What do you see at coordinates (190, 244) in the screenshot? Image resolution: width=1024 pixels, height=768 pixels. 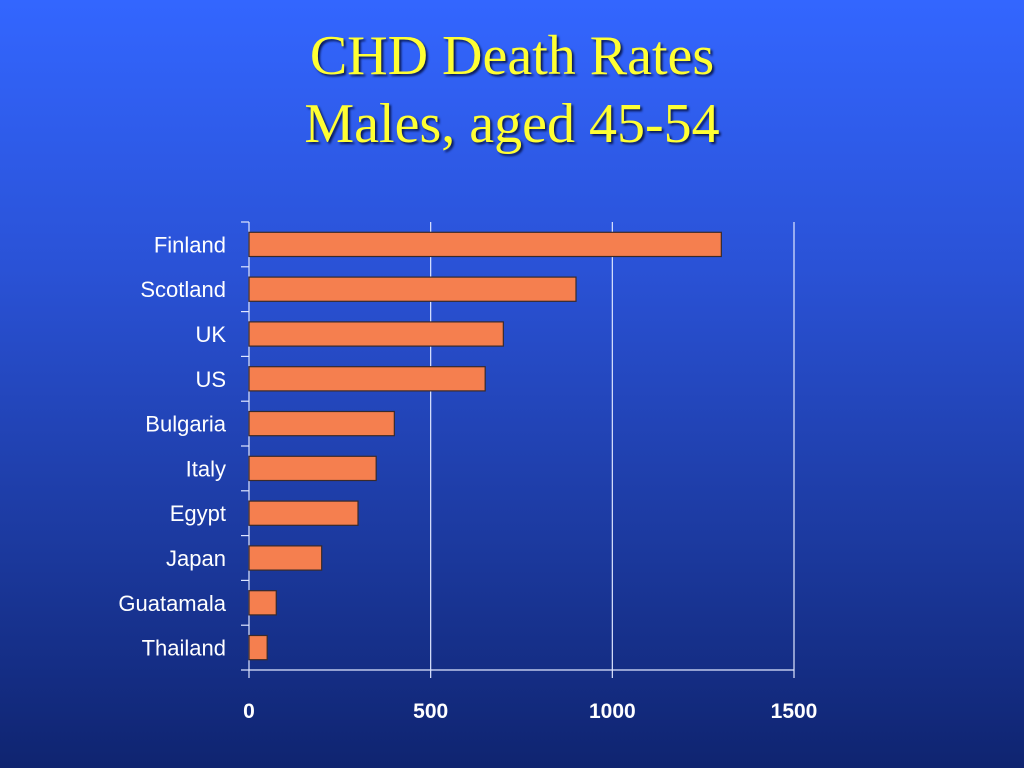 I see `category-label-finland: Finland` at bounding box center [190, 244].